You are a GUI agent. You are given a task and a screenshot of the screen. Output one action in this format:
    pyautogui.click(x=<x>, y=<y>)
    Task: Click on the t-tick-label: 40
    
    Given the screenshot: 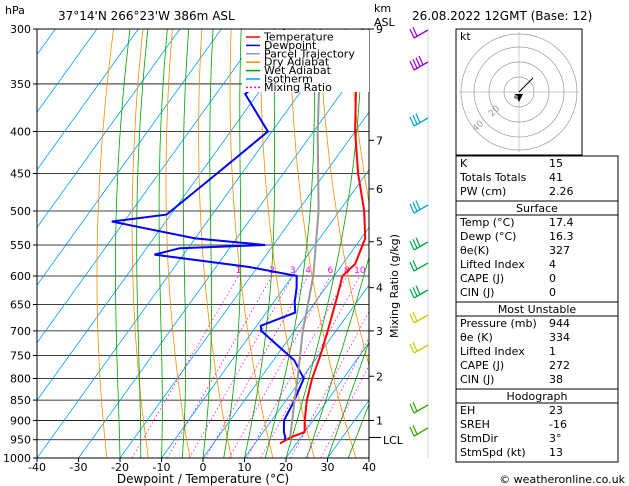 What is the action you would take?
    pyautogui.click(x=369, y=467)
    